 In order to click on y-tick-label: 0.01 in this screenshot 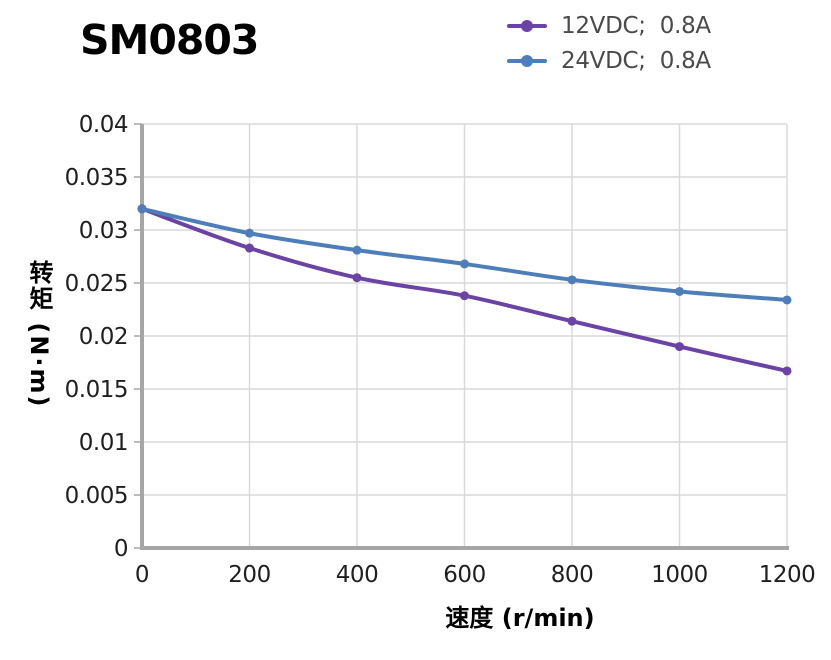, I will do `click(103, 443)`.